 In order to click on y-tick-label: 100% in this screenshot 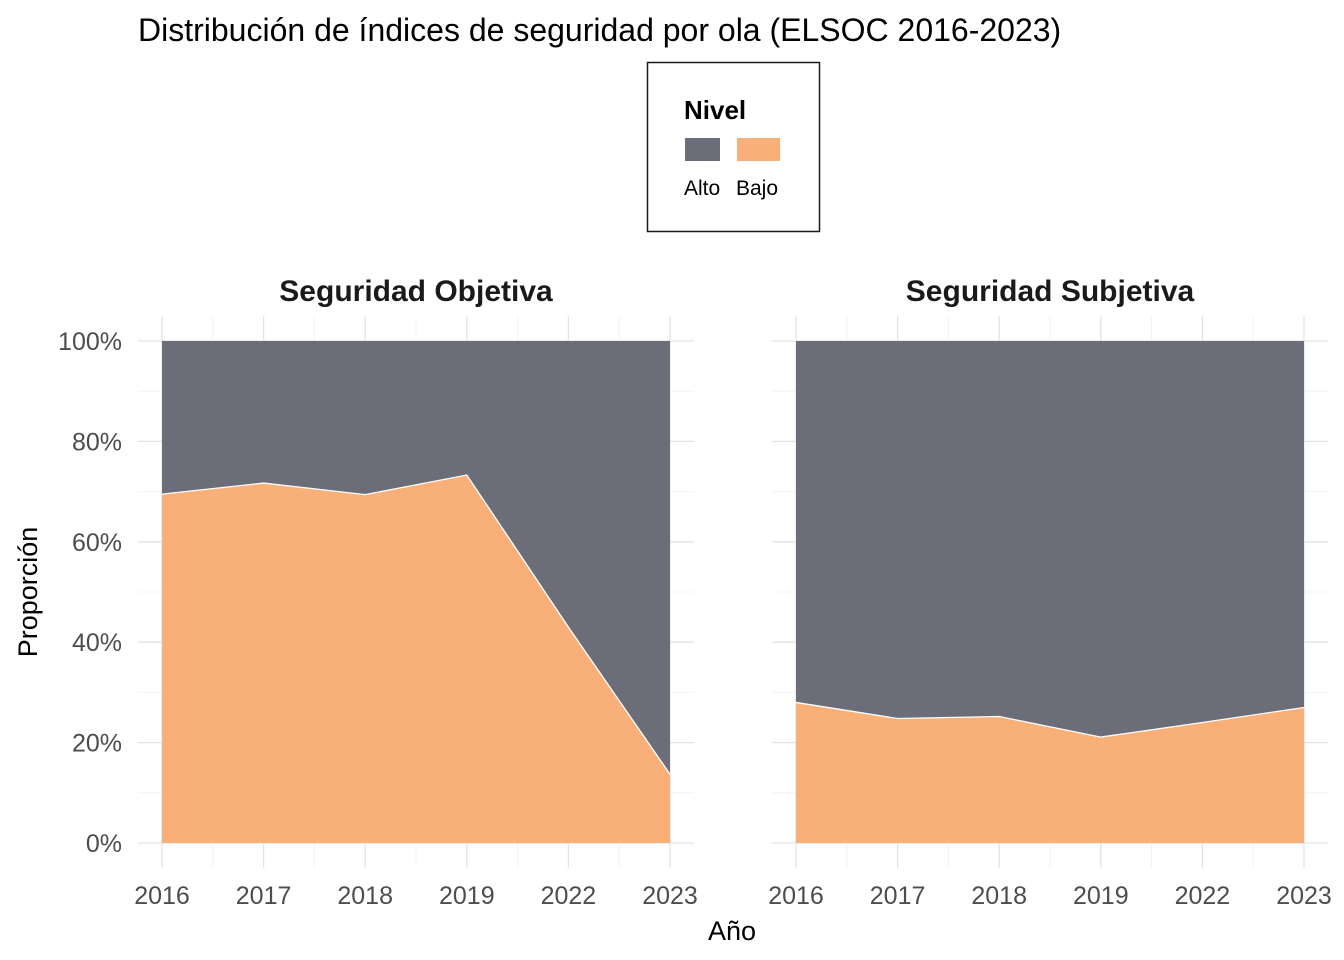, I will do `click(90, 342)`.